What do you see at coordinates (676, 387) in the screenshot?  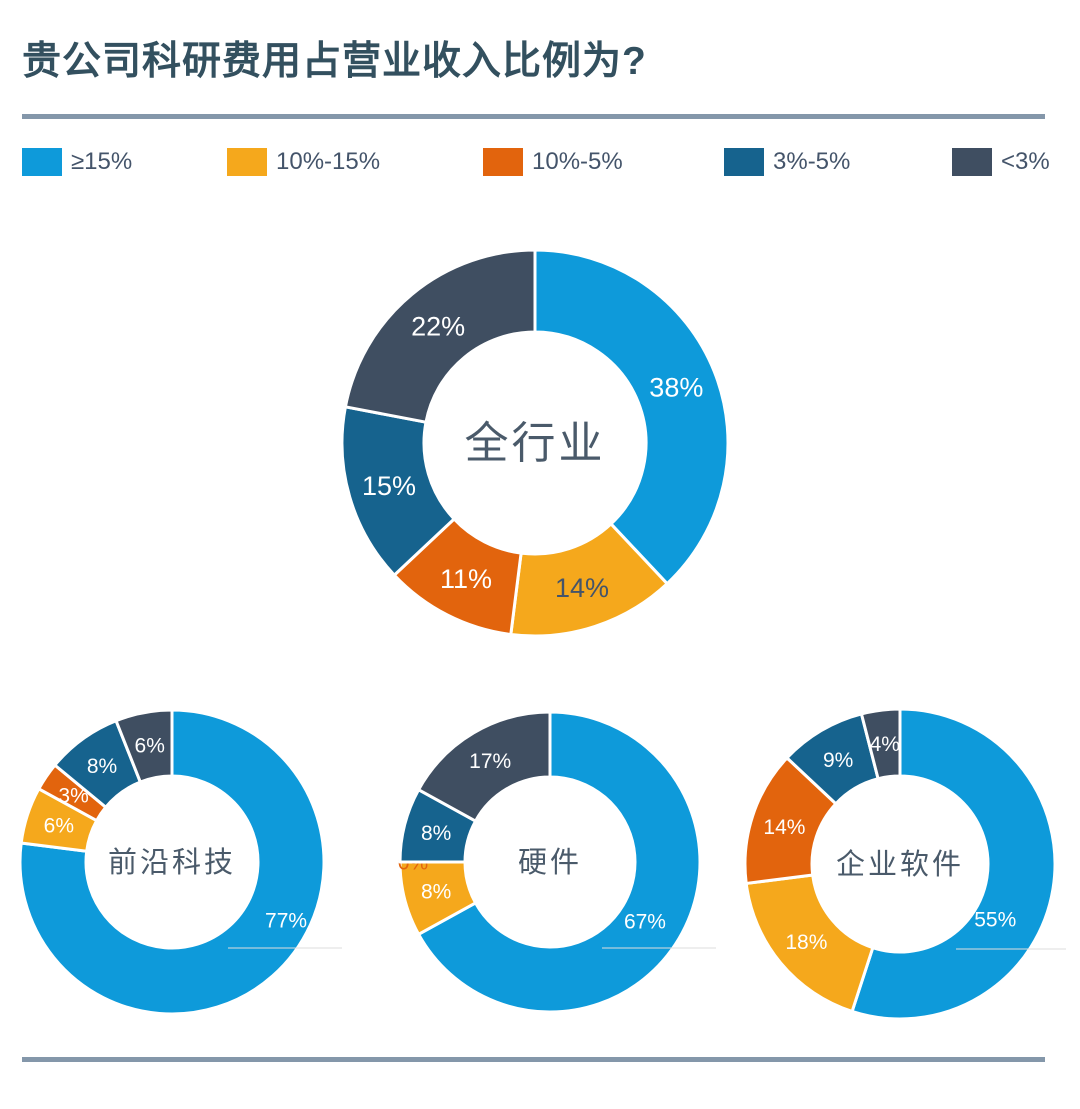 I see `slice-value-label: 38%` at bounding box center [676, 387].